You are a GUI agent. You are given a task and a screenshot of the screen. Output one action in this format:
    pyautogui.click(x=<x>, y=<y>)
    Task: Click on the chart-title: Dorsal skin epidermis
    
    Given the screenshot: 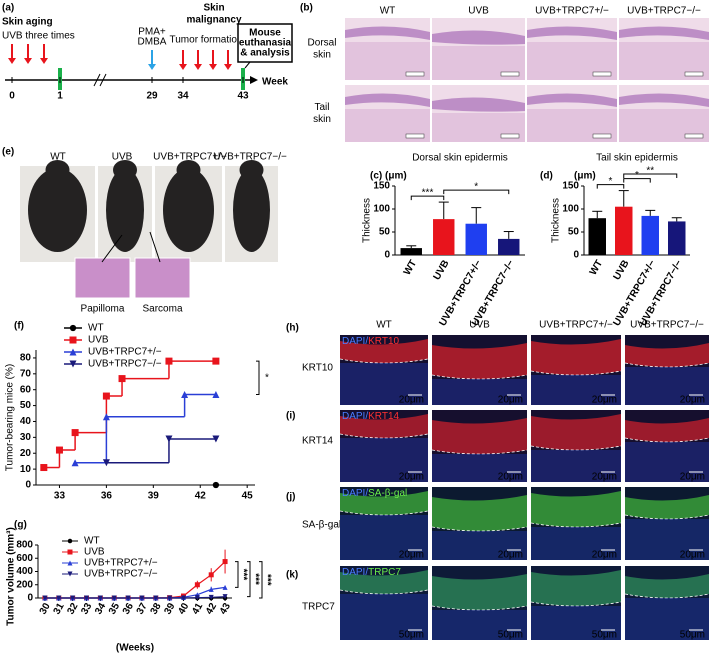 What is the action you would take?
    pyautogui.click(x=460, y=158)
    